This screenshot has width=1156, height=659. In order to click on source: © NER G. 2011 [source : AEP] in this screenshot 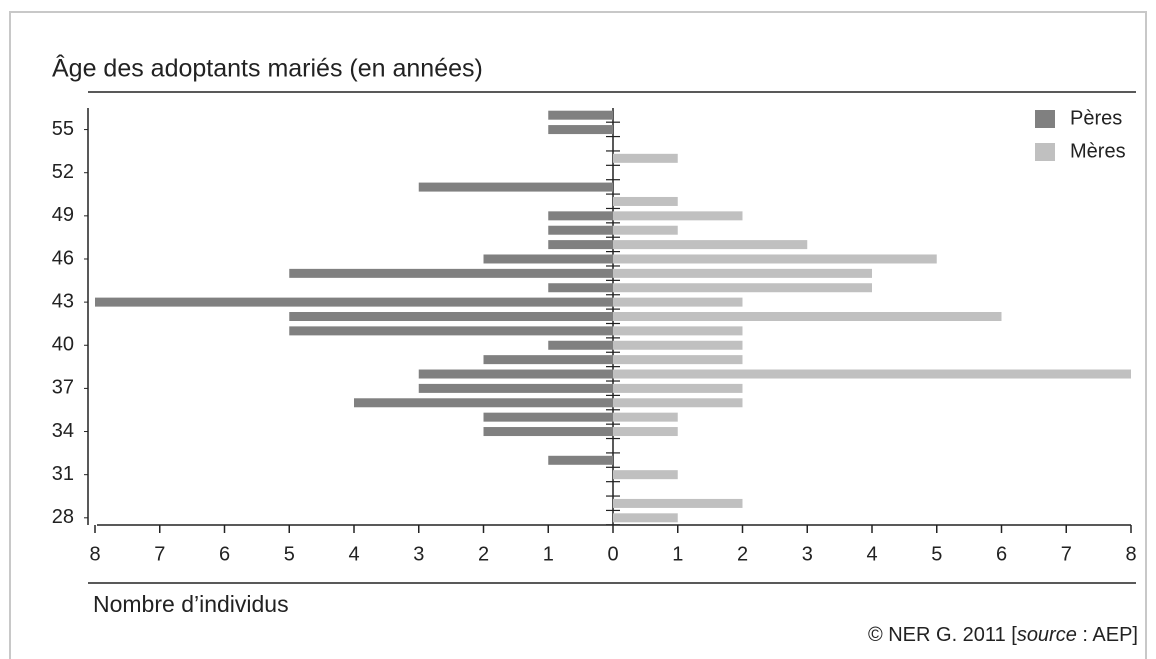, I will do `click(1003, 635)`.